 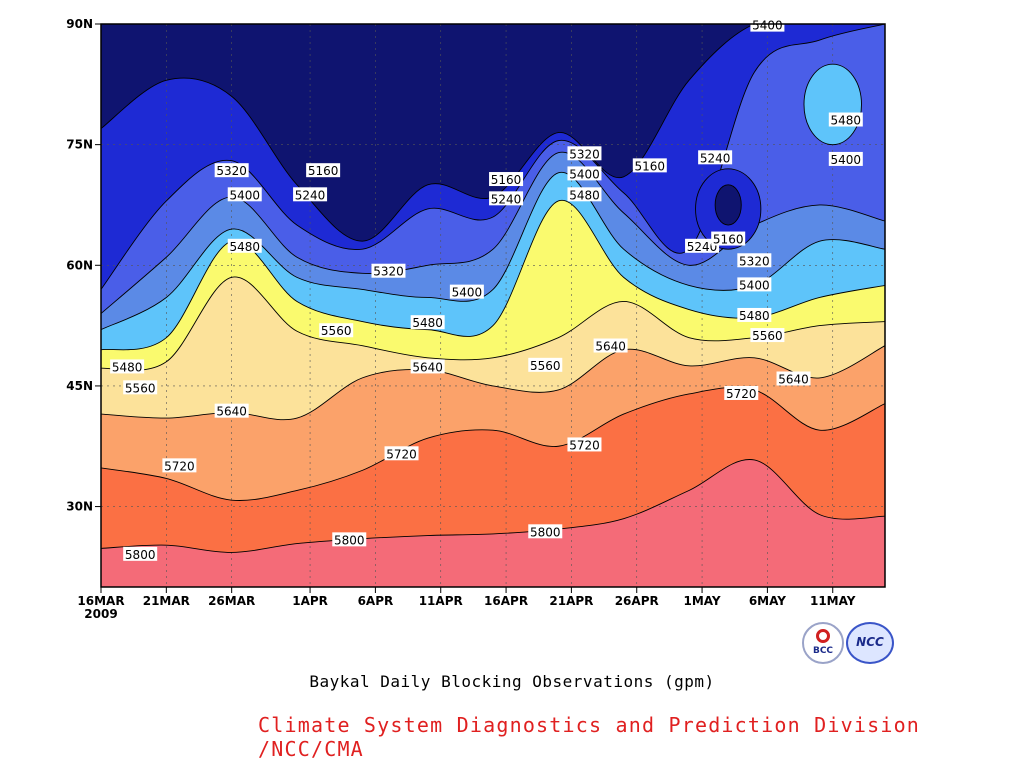 I want to click on contour-label-32: 5240, so click(x=506, y=198).